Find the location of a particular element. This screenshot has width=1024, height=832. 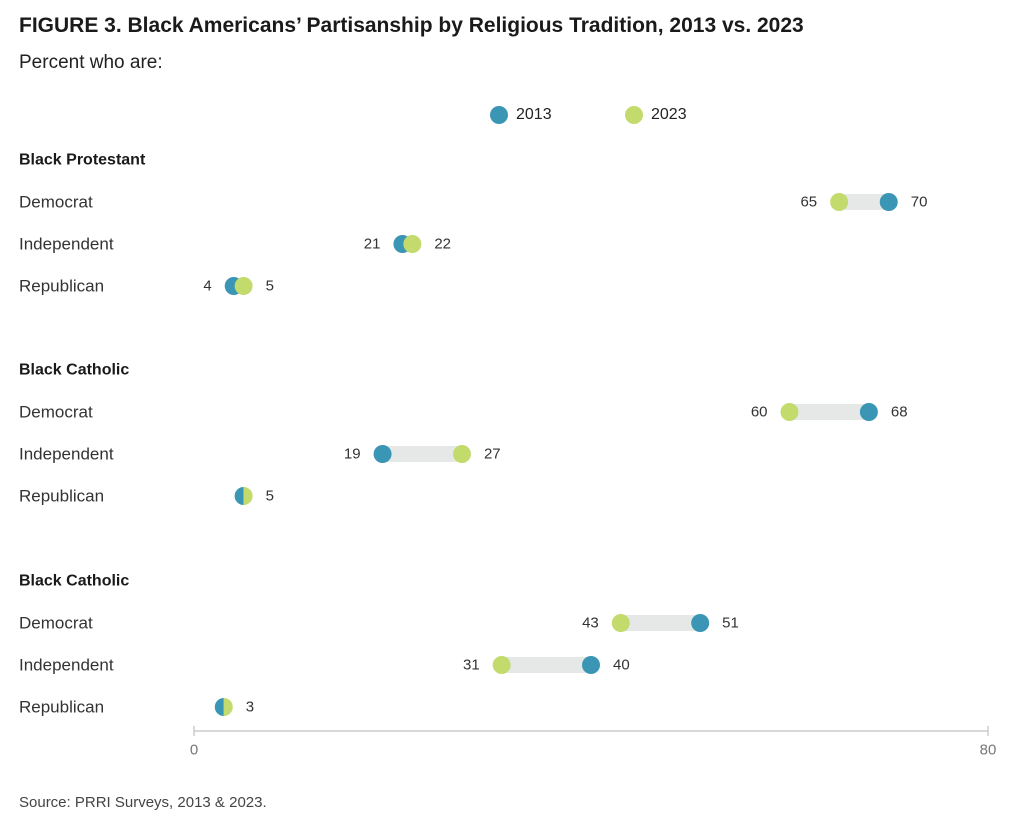

legend-dot-2023 is located at coordinates (634, 115).